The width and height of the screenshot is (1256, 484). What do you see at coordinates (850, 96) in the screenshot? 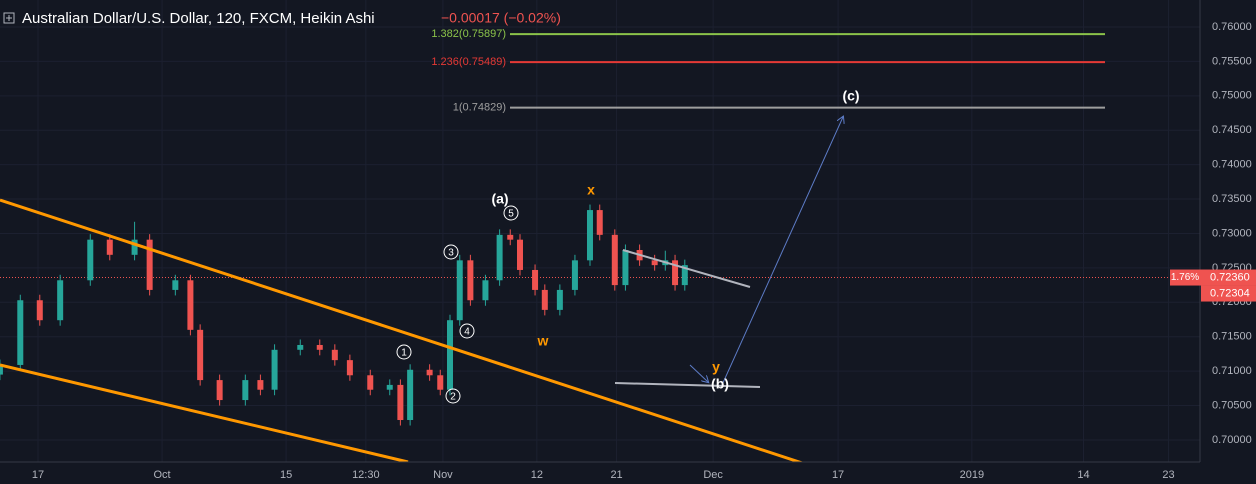
I see `wave-label: (c)` at bounding box center [850, 96].